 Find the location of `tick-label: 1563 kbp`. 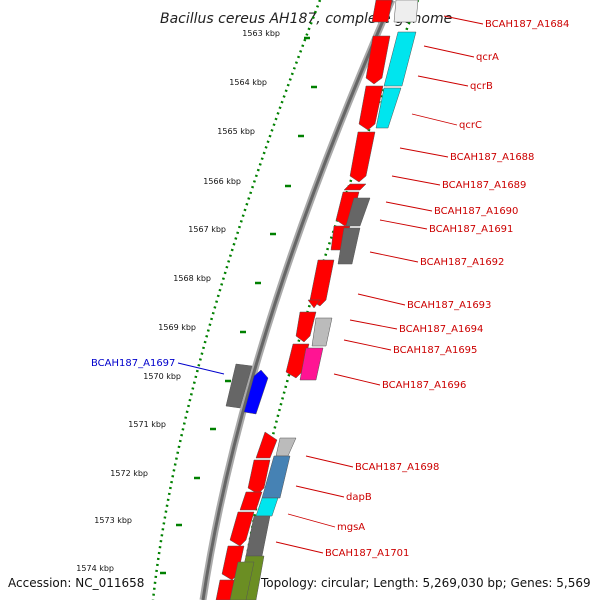

tick-label: 1563 kbp is located at coordinates (261, 33).